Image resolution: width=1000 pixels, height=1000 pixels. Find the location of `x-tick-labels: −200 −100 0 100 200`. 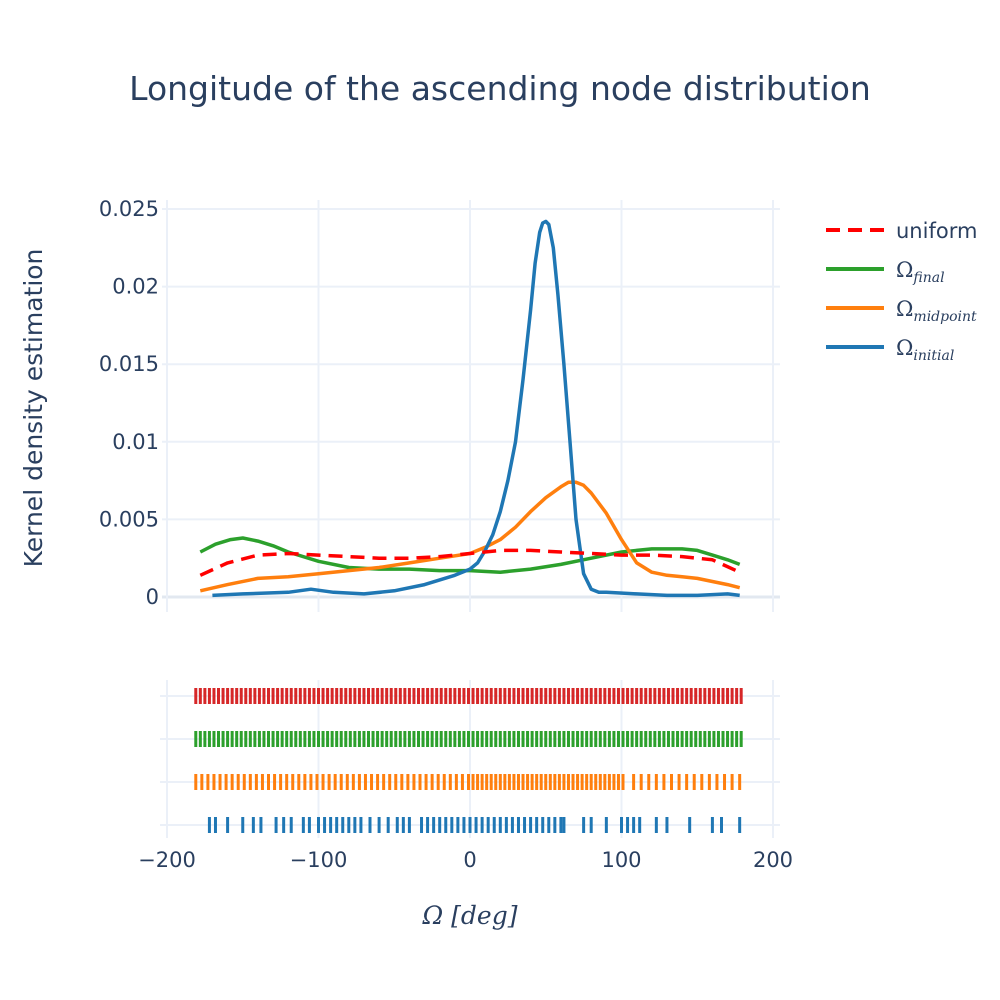

x-tick-labels: −200 −100 0 100 200 is located at coordinates (465, 860).